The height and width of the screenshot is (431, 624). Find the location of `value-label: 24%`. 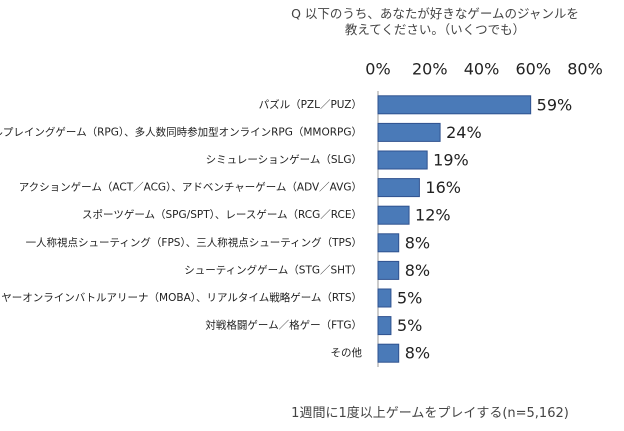

value-label: 24% is located at coordinates (464, 132).